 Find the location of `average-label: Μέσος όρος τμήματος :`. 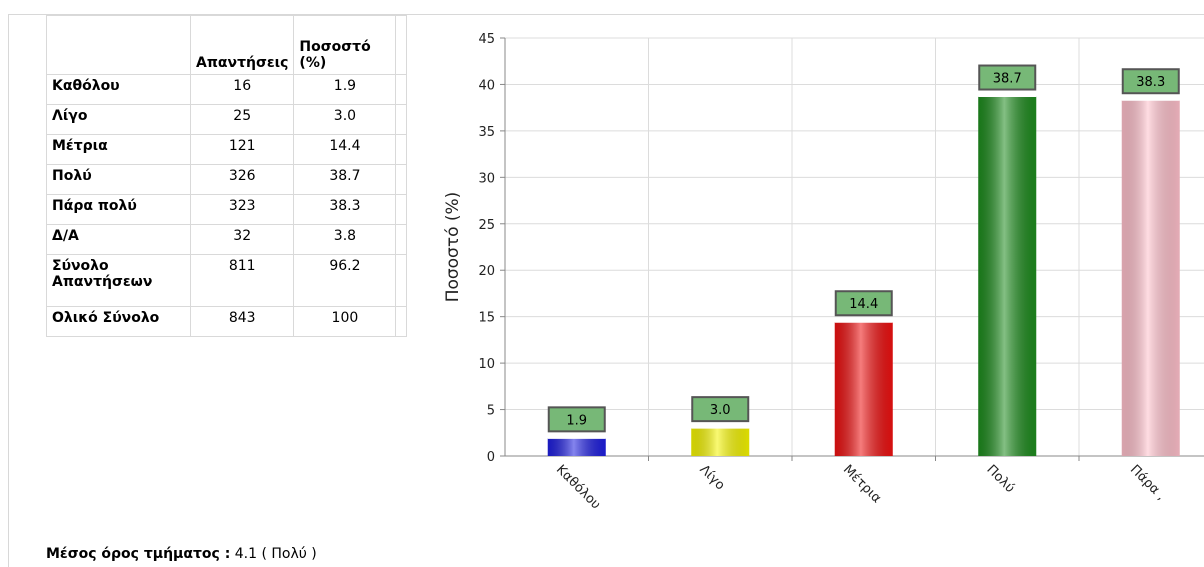

average-label: Μέσος όρος τμήματος : is located at coordinates (138, 554).